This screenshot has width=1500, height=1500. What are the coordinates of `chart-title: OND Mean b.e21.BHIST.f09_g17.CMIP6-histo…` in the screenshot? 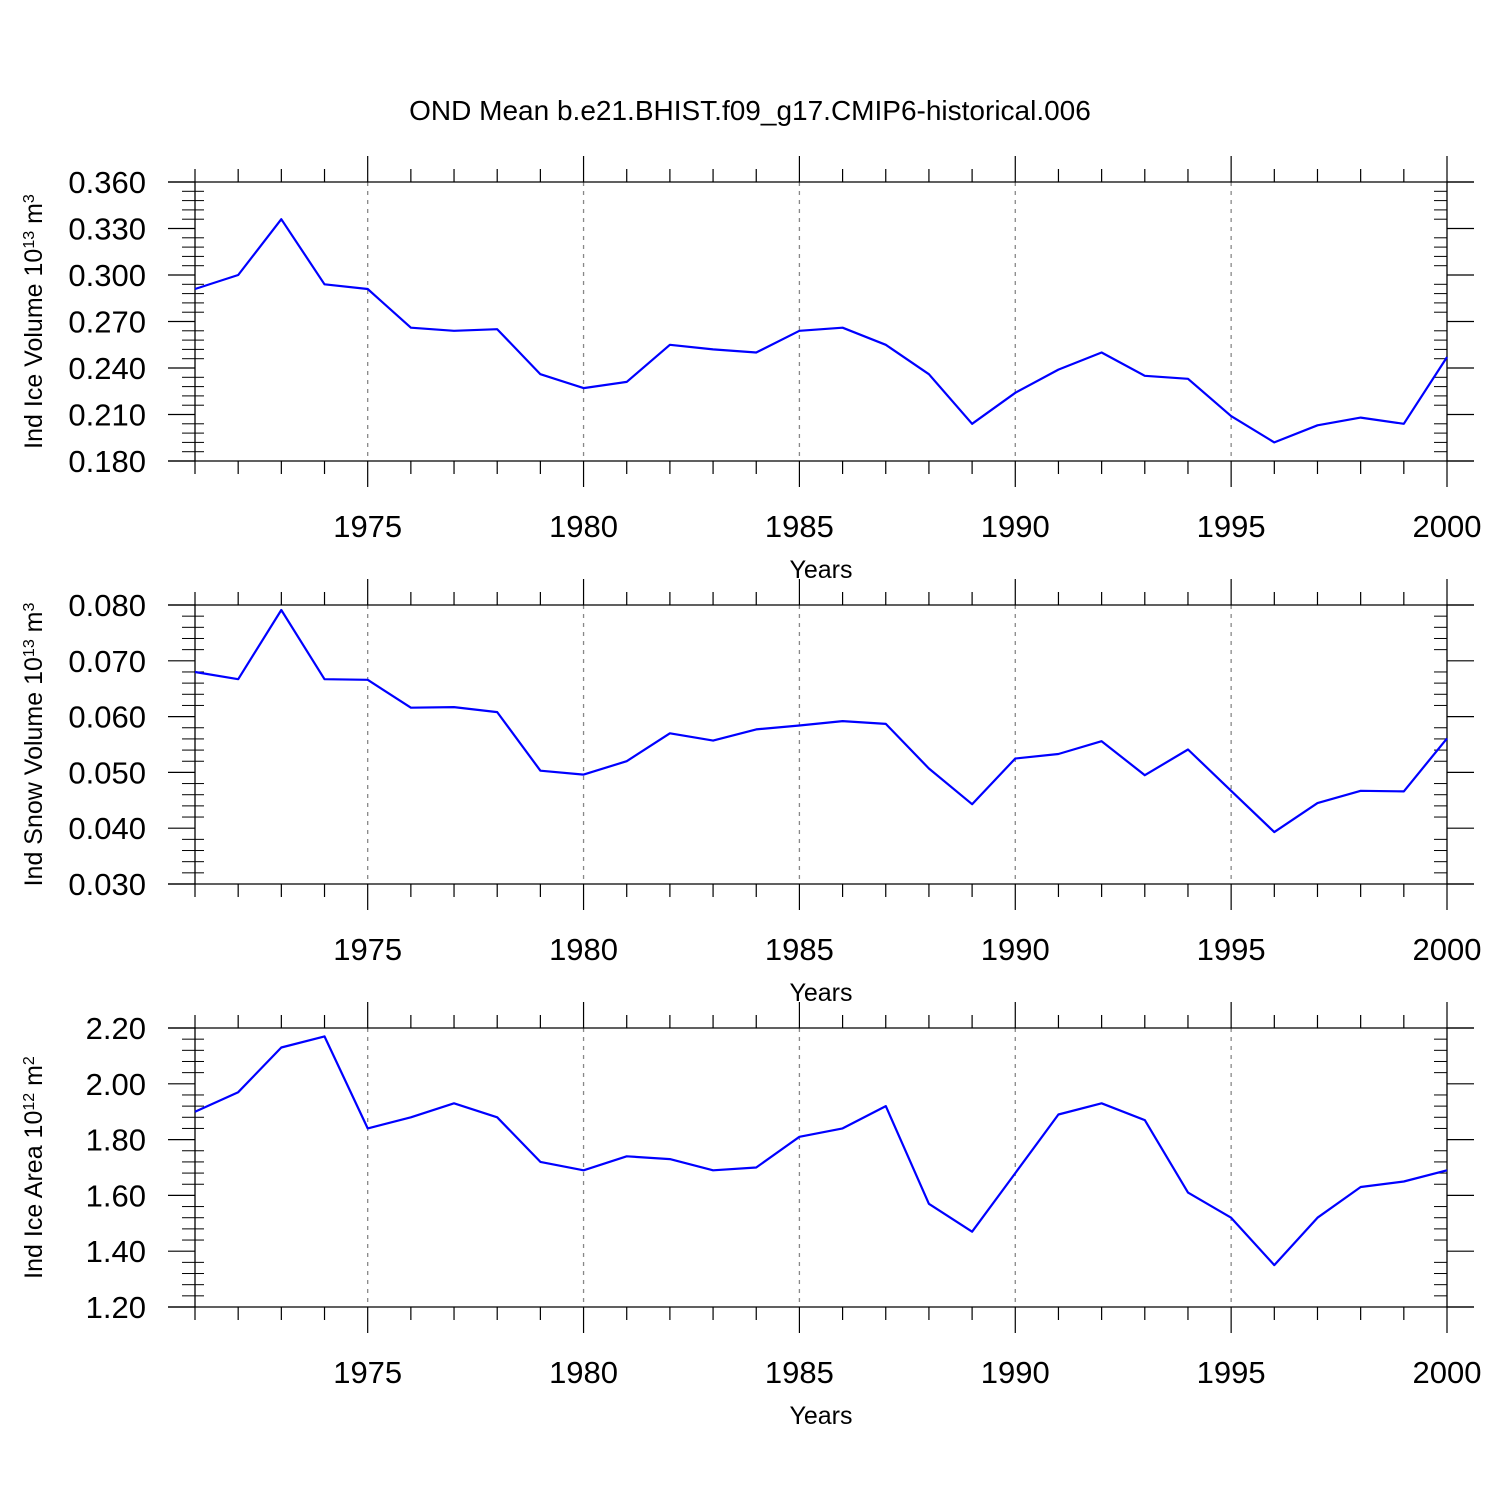 It's located at (750, 110).